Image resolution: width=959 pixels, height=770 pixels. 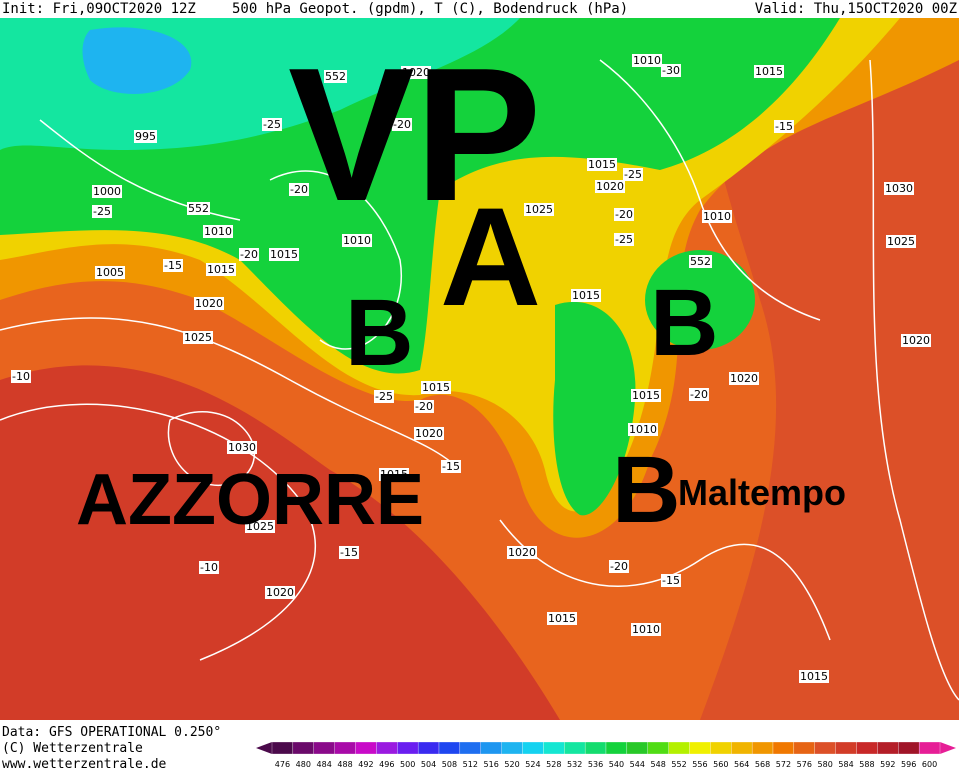 What do you see at coordinates (845, 764) in the screenshot?
I see `colorbar-tick-label: 584` at bounding box center [845, 764].